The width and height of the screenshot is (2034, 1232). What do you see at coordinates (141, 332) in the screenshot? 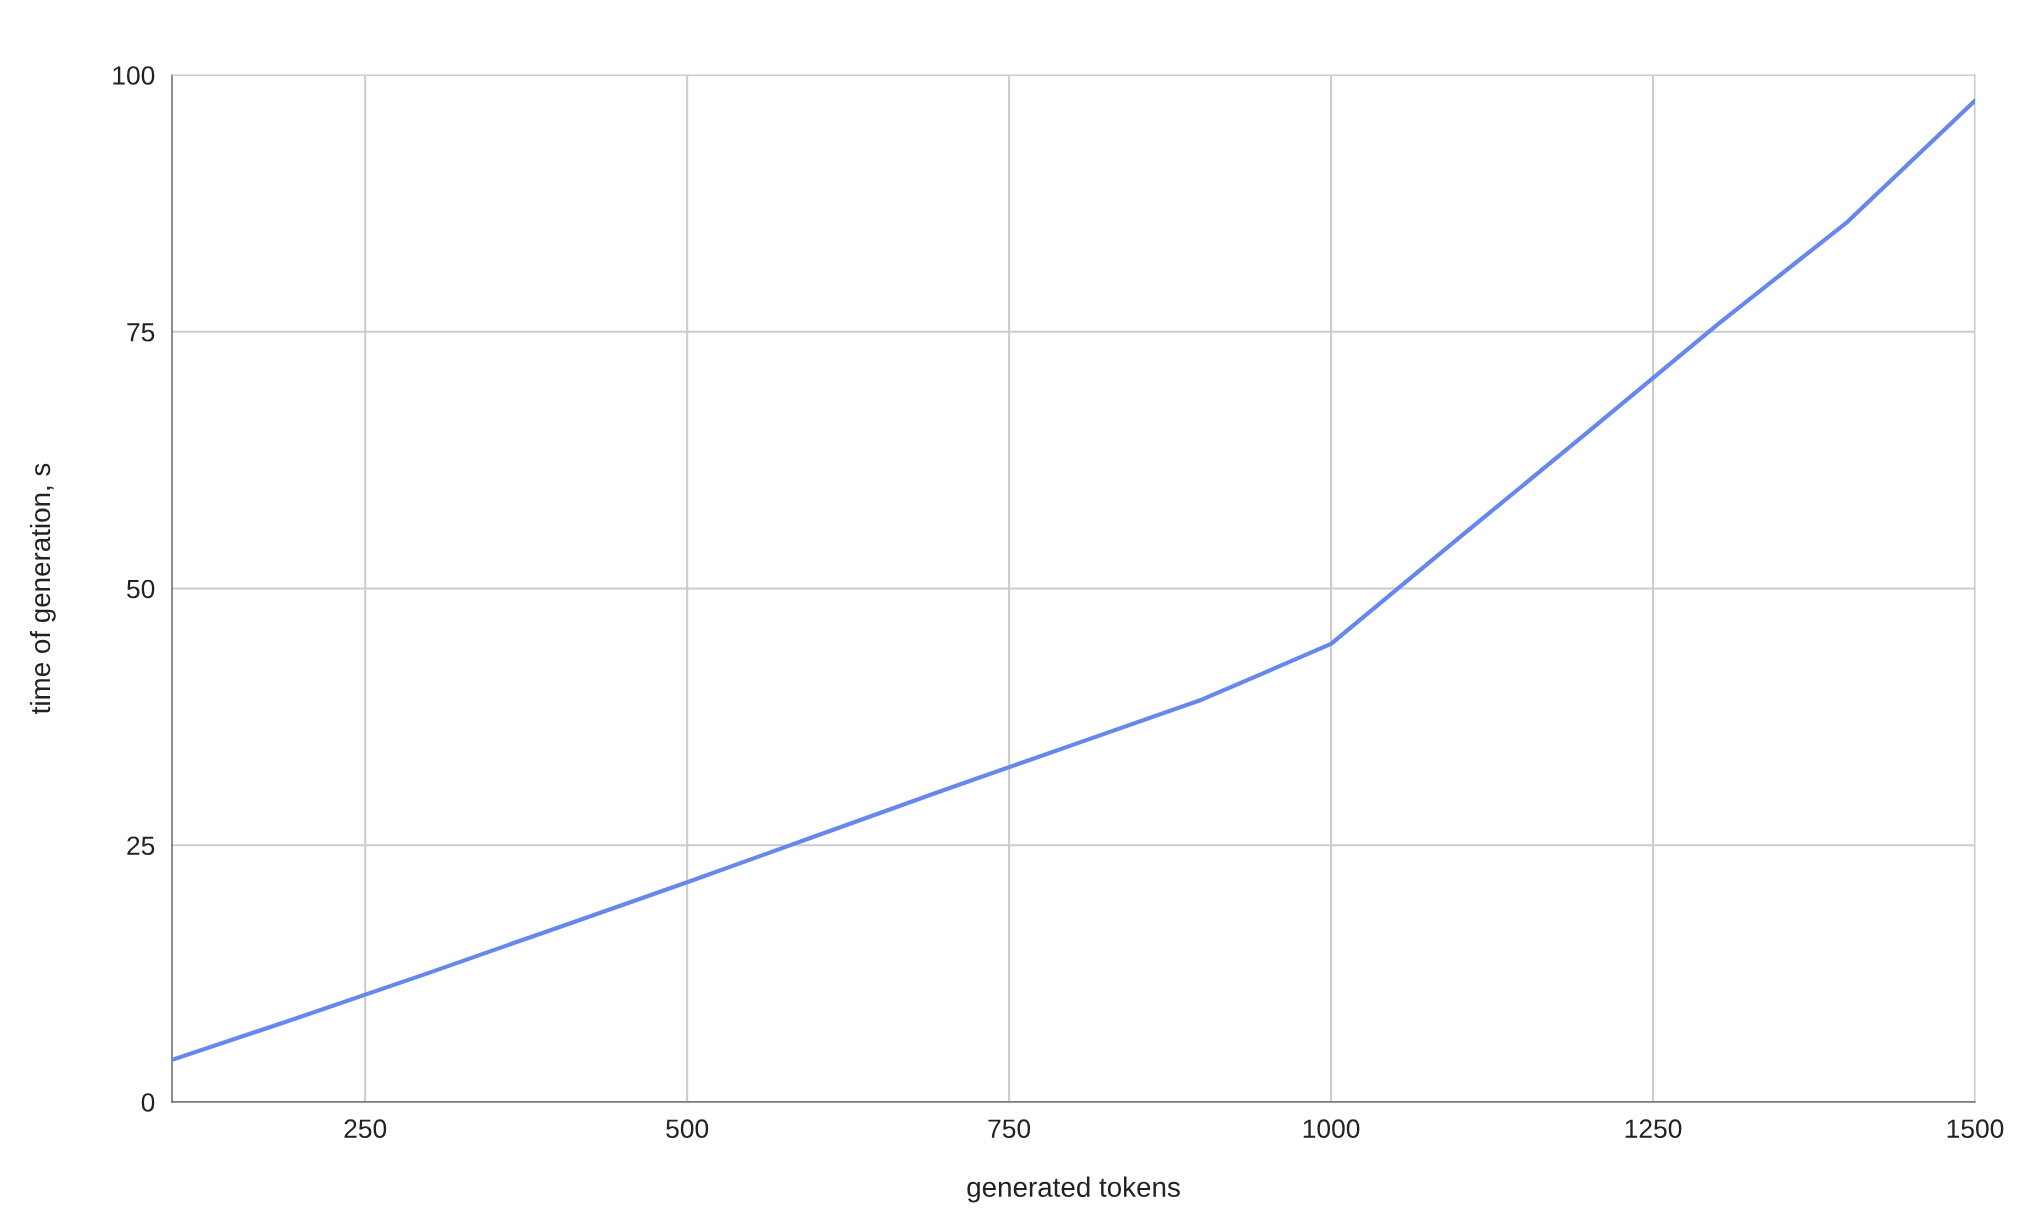
I see `y-tick-label: 75` at bounding box center [141, 332].